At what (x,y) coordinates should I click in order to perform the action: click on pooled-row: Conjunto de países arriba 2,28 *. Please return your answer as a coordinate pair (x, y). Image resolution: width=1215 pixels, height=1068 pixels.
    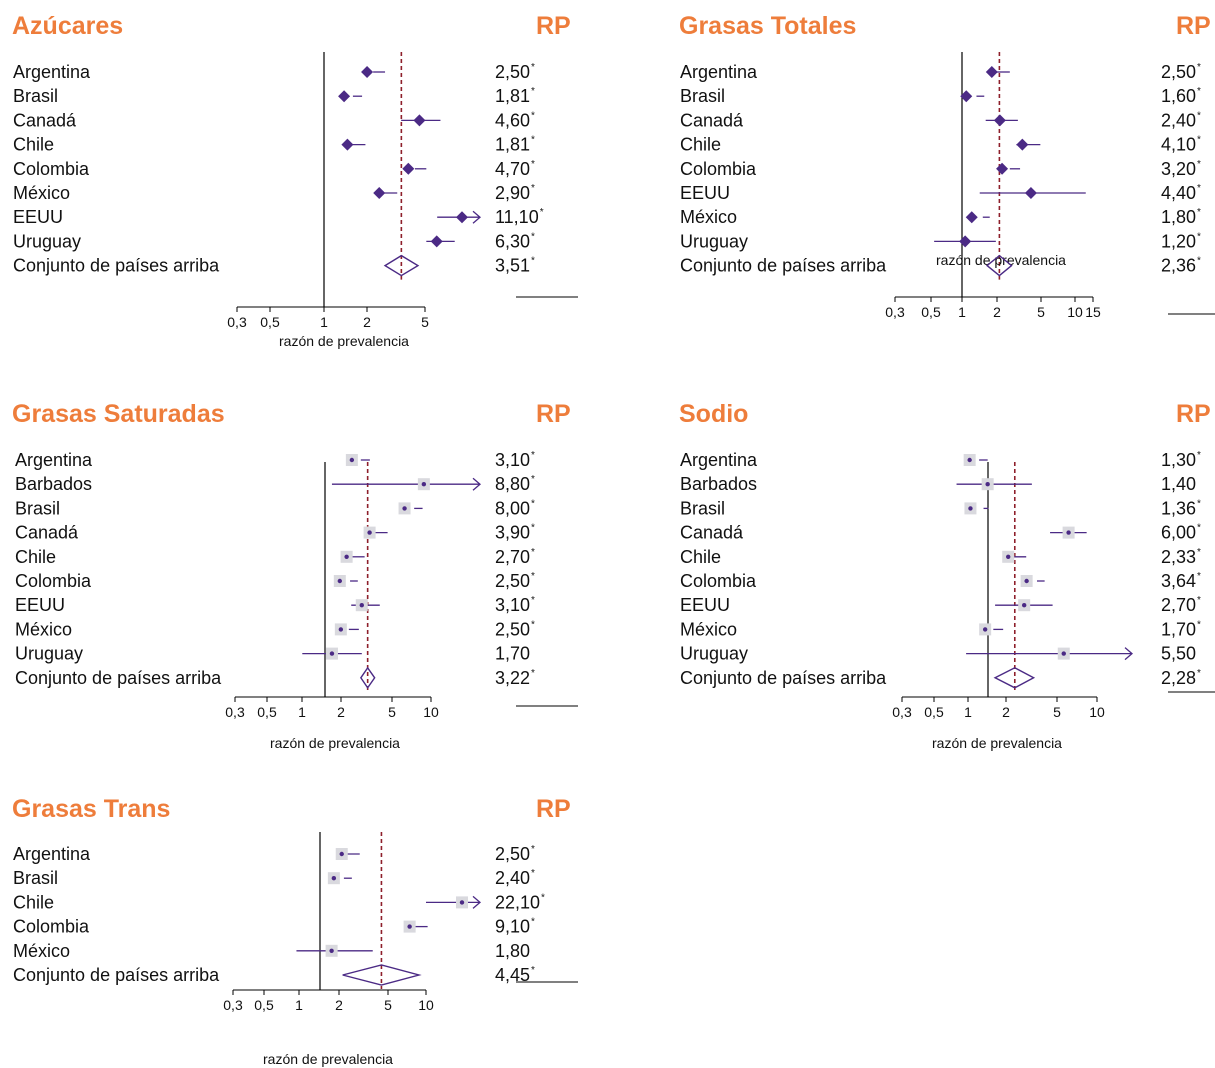
    Looking at the image, I should click on (940, 678).